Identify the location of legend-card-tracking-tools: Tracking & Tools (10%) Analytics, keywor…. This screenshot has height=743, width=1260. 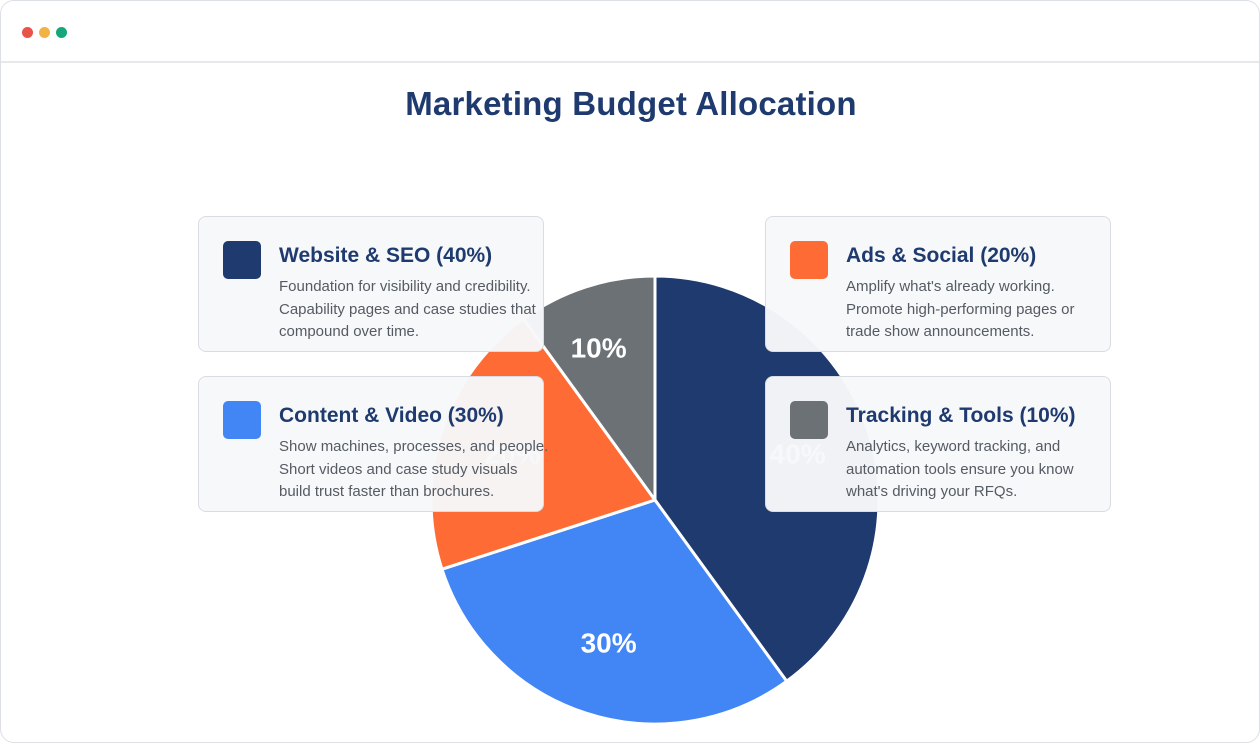
(938, 444).